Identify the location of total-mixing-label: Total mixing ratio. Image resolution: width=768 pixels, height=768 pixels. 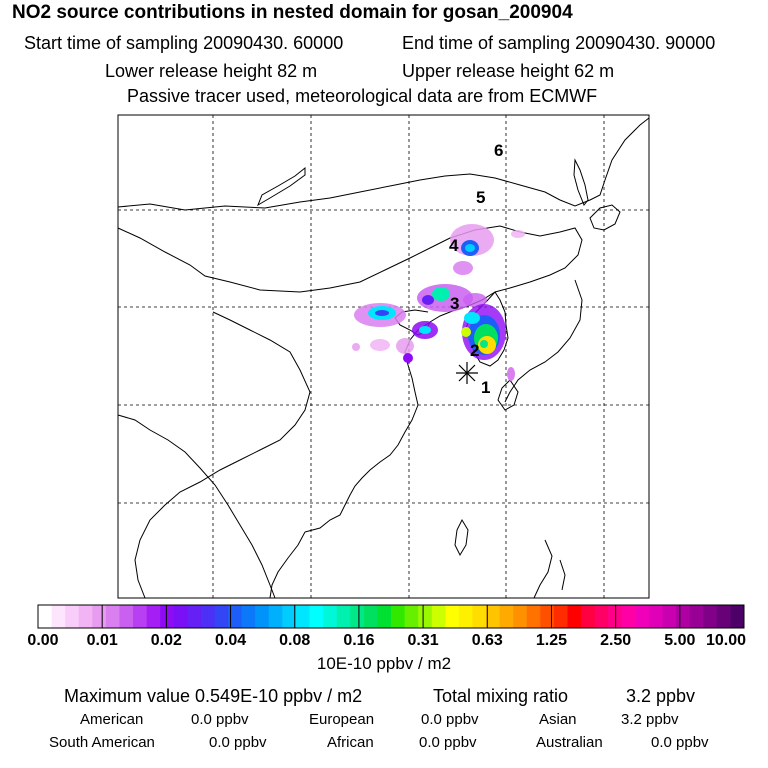
(501, 696).